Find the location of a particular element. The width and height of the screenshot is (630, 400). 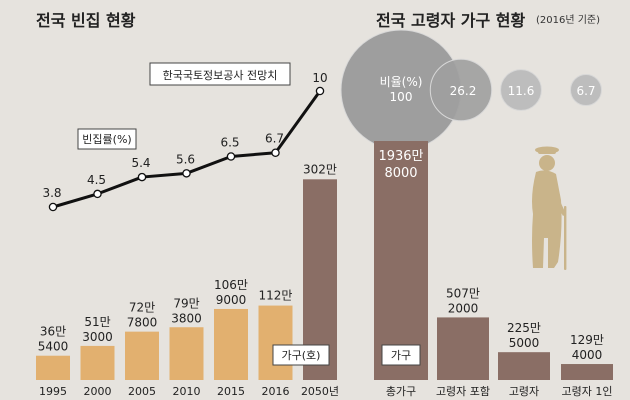

rate-value-label: 5.6 is located at coordinates (185, 159).